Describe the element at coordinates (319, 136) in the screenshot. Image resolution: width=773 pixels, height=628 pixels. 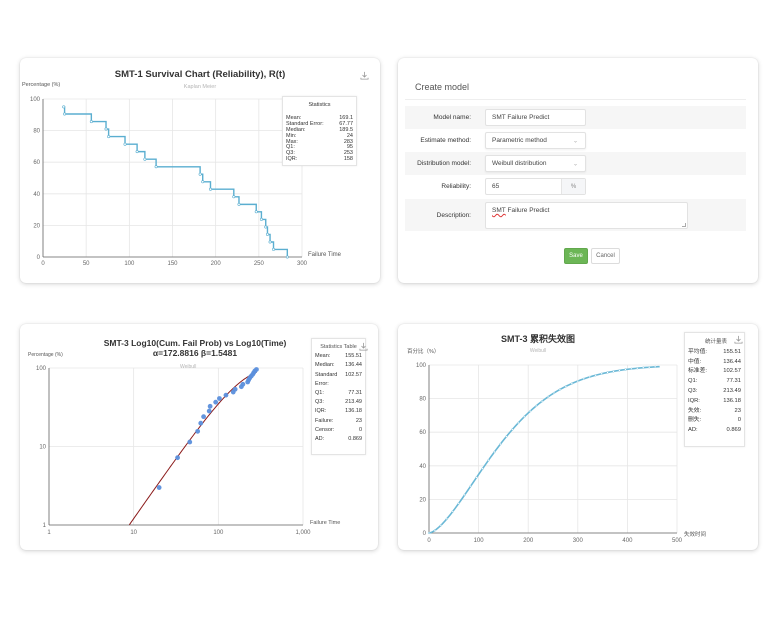
I see `stat-row: Min: 24` at that location.